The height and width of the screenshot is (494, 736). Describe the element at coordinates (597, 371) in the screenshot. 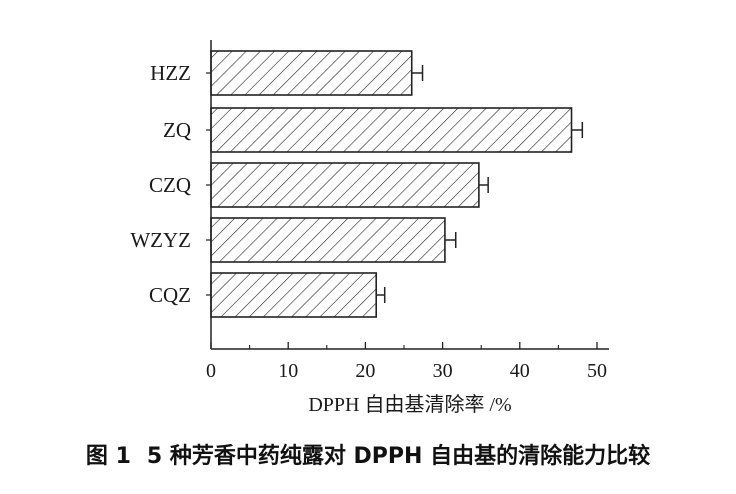

I see `x-tick-label-50: 50` at that location.